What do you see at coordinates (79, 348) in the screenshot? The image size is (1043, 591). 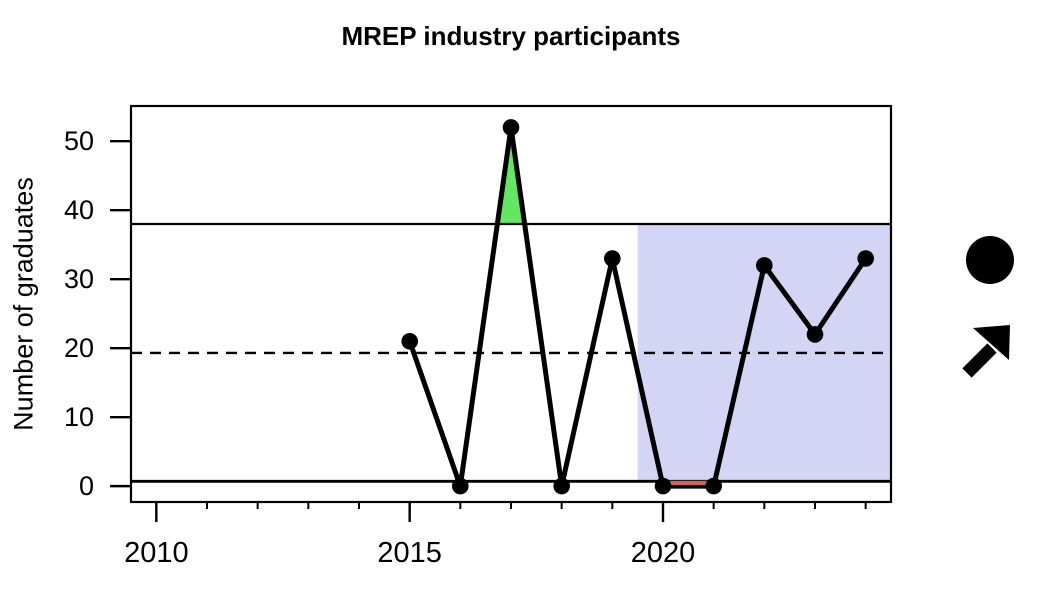 I see `y-tick-label: 20` at bounding box center [79, 348].